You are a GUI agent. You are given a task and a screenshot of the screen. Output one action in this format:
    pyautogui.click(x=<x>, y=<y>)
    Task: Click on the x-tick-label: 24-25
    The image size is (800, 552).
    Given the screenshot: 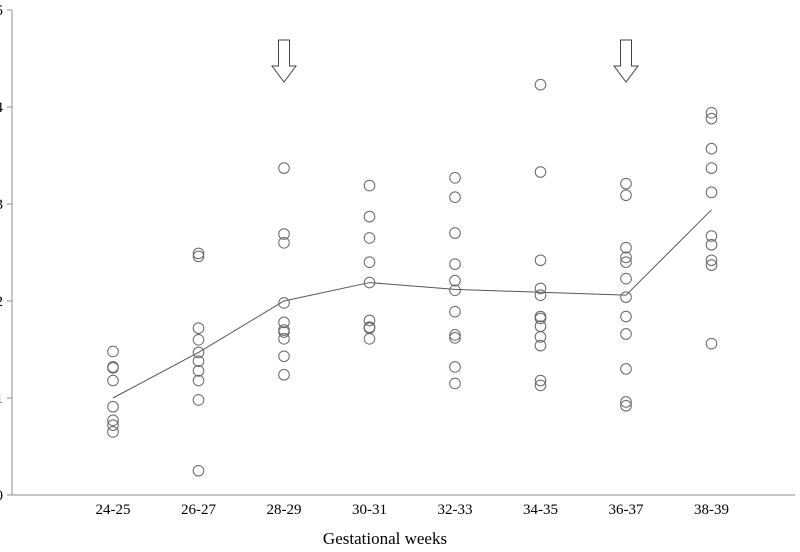 What is the action you would take?
    pyautogui.click(x=113, y=510)
    